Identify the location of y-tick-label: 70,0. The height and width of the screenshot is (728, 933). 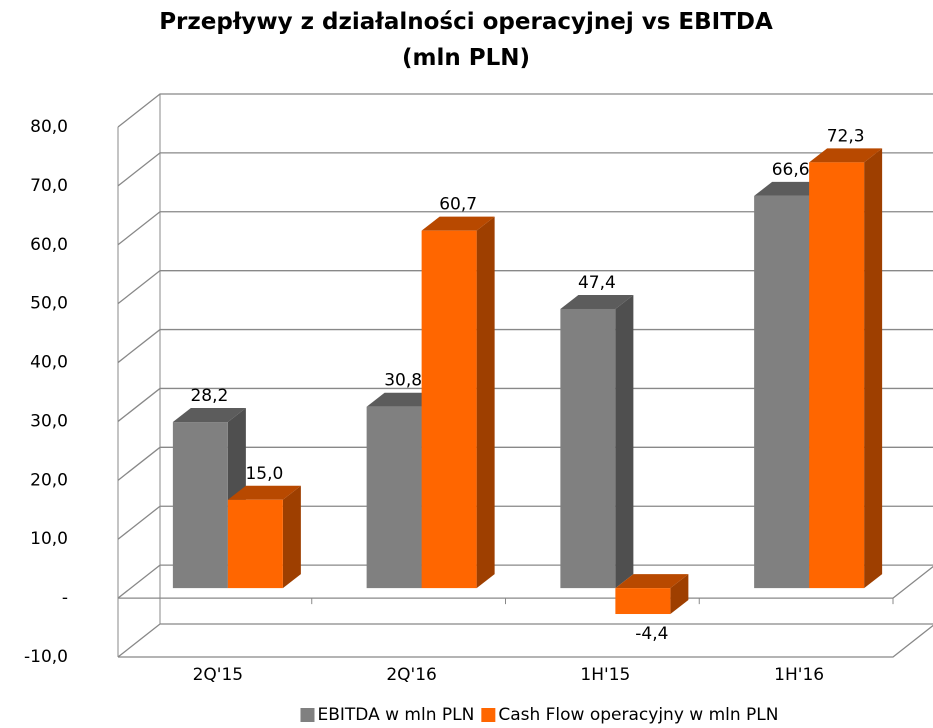
(49, 186).